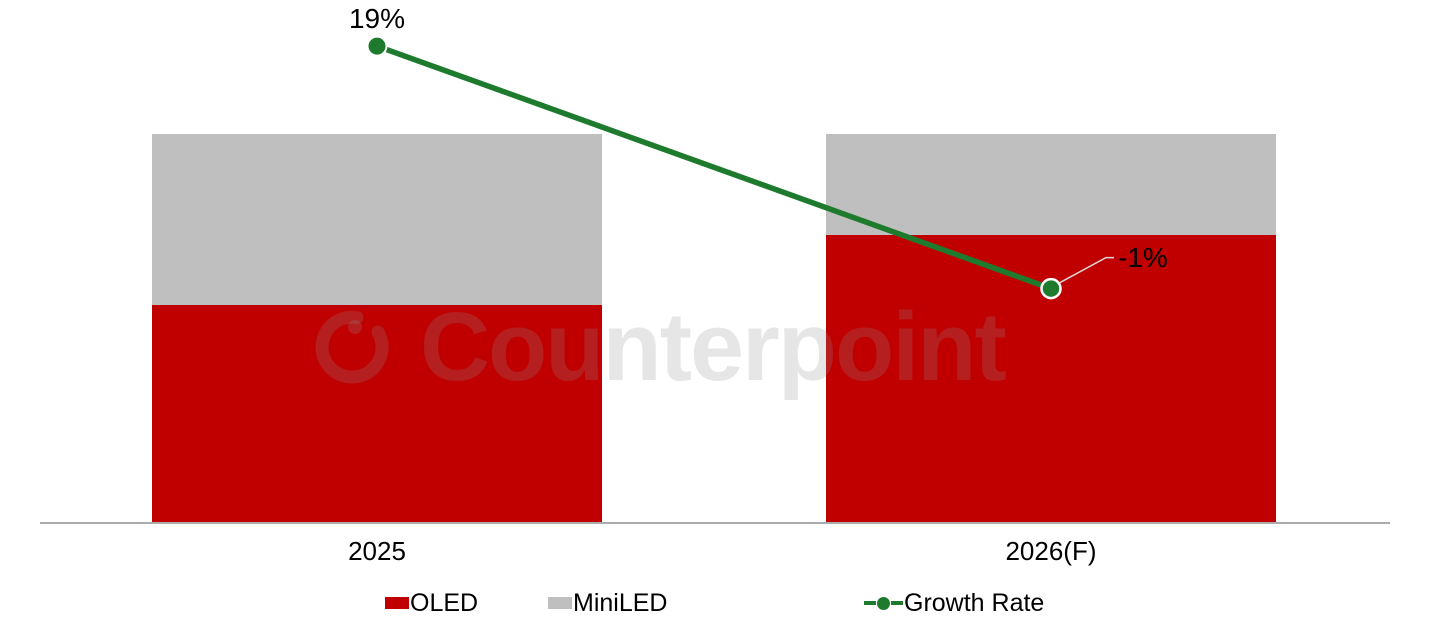 This screenshot has height=633, width=1440. Describe the element at coordinates (377, 413) in the screenshot. I see `bar-2025-oled-segment` at that location.